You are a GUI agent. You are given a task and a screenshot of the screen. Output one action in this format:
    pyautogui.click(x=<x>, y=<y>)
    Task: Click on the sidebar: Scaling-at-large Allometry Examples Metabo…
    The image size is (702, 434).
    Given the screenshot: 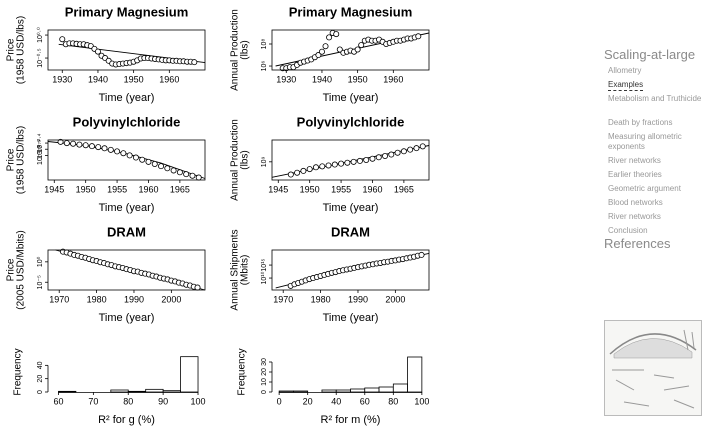 What is the action you would take?
    pyautogui.click(x=653, y=217)
    